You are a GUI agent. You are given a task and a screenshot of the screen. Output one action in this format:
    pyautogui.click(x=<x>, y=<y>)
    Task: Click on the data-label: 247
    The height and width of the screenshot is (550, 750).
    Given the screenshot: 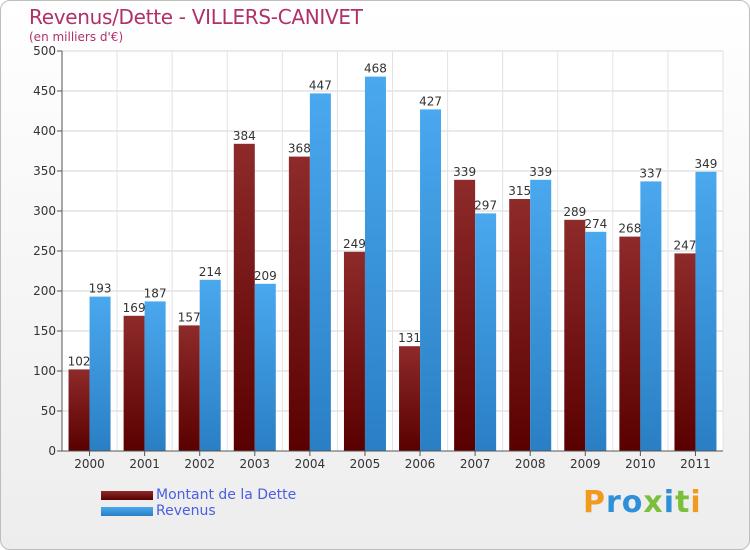 What is the action you would take?
    pyautogui.click(x=685, y=245)
    